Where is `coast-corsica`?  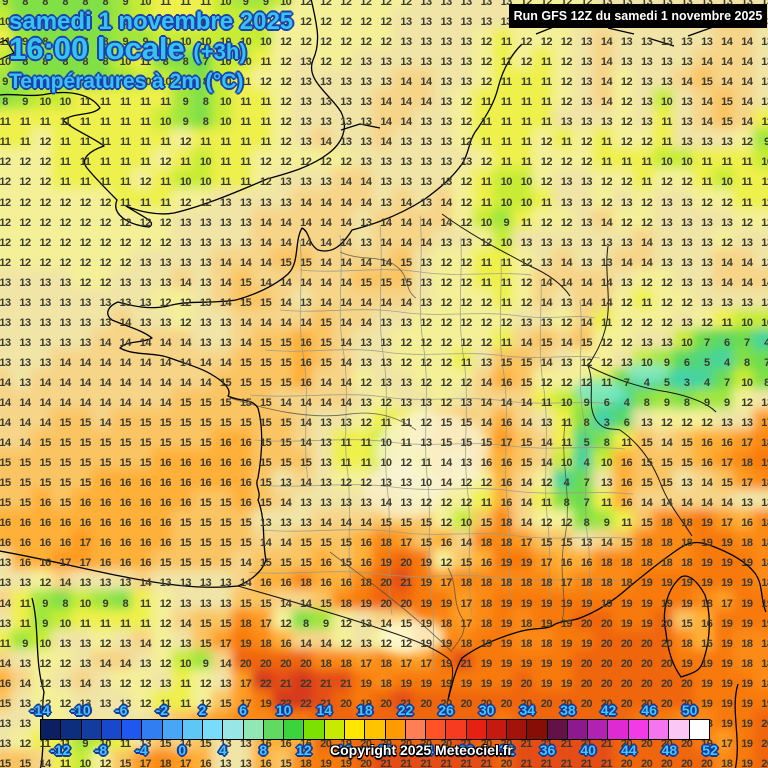
coast-corsica is located at coordinates (686, 626).